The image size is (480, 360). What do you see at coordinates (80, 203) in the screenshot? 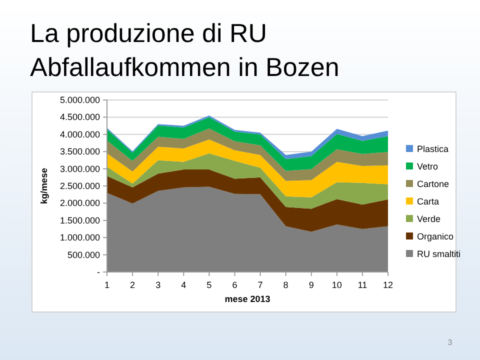
I see `y-tick-label: 2.000.000` at bounding box center [80, 203].